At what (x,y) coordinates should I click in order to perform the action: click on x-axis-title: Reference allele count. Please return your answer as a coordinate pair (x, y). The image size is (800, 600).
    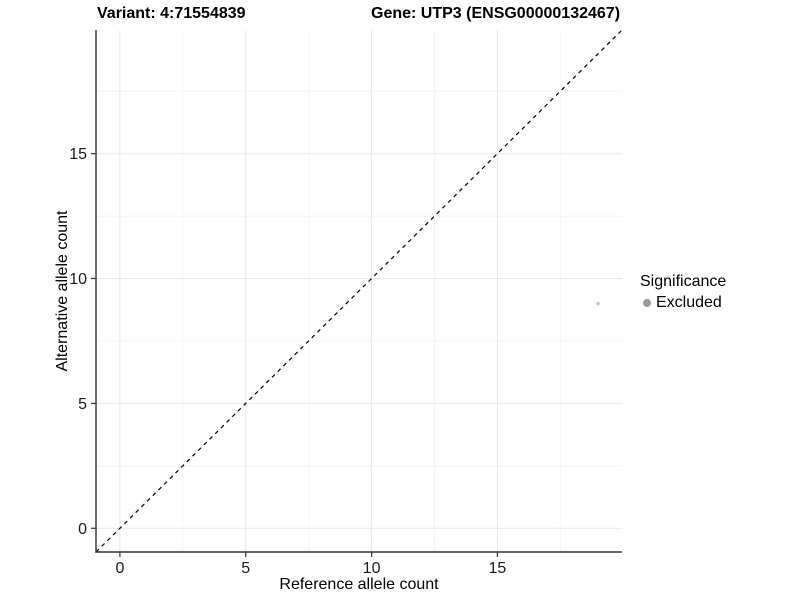
    Looking at the image, I should click on (359, 584).